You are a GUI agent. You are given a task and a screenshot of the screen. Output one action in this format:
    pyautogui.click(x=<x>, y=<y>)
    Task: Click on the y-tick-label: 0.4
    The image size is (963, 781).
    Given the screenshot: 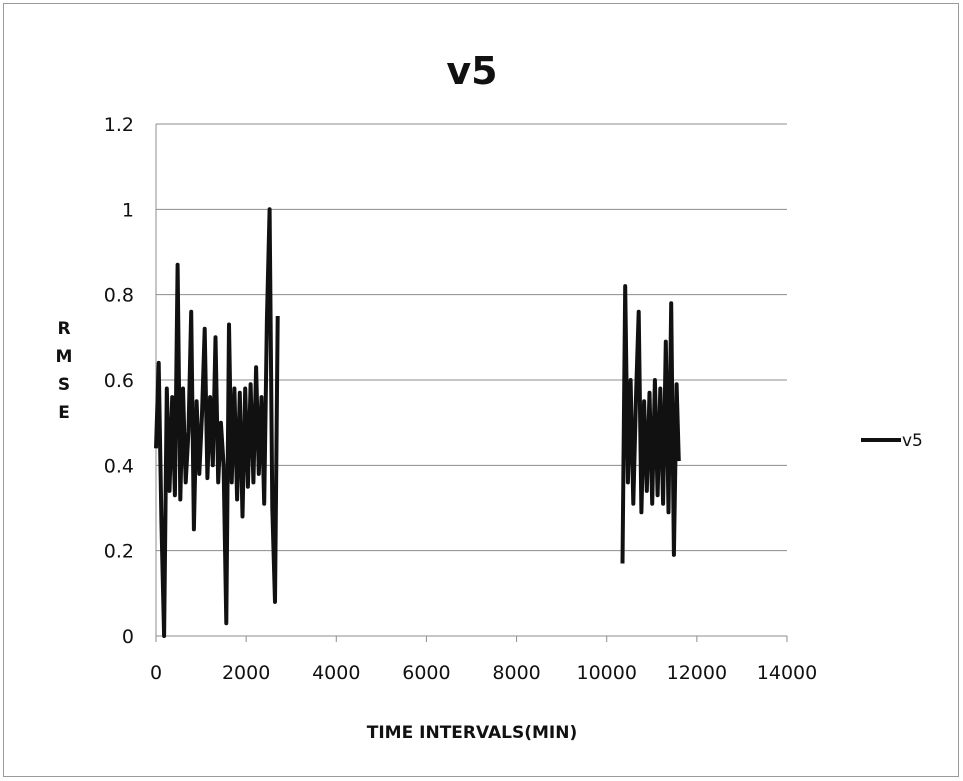 What is the action you would take?
    pyautogui.click(x=119, y=466)
    